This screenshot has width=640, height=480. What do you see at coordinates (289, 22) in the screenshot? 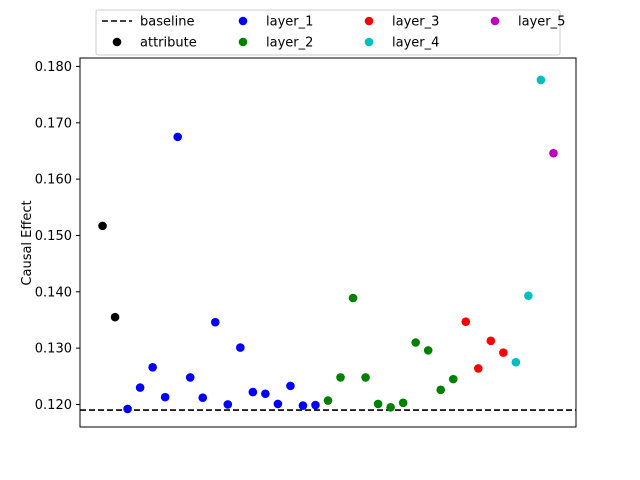
I see `legend-label-layer_1: layer_1` at bounding box center [289, 22].